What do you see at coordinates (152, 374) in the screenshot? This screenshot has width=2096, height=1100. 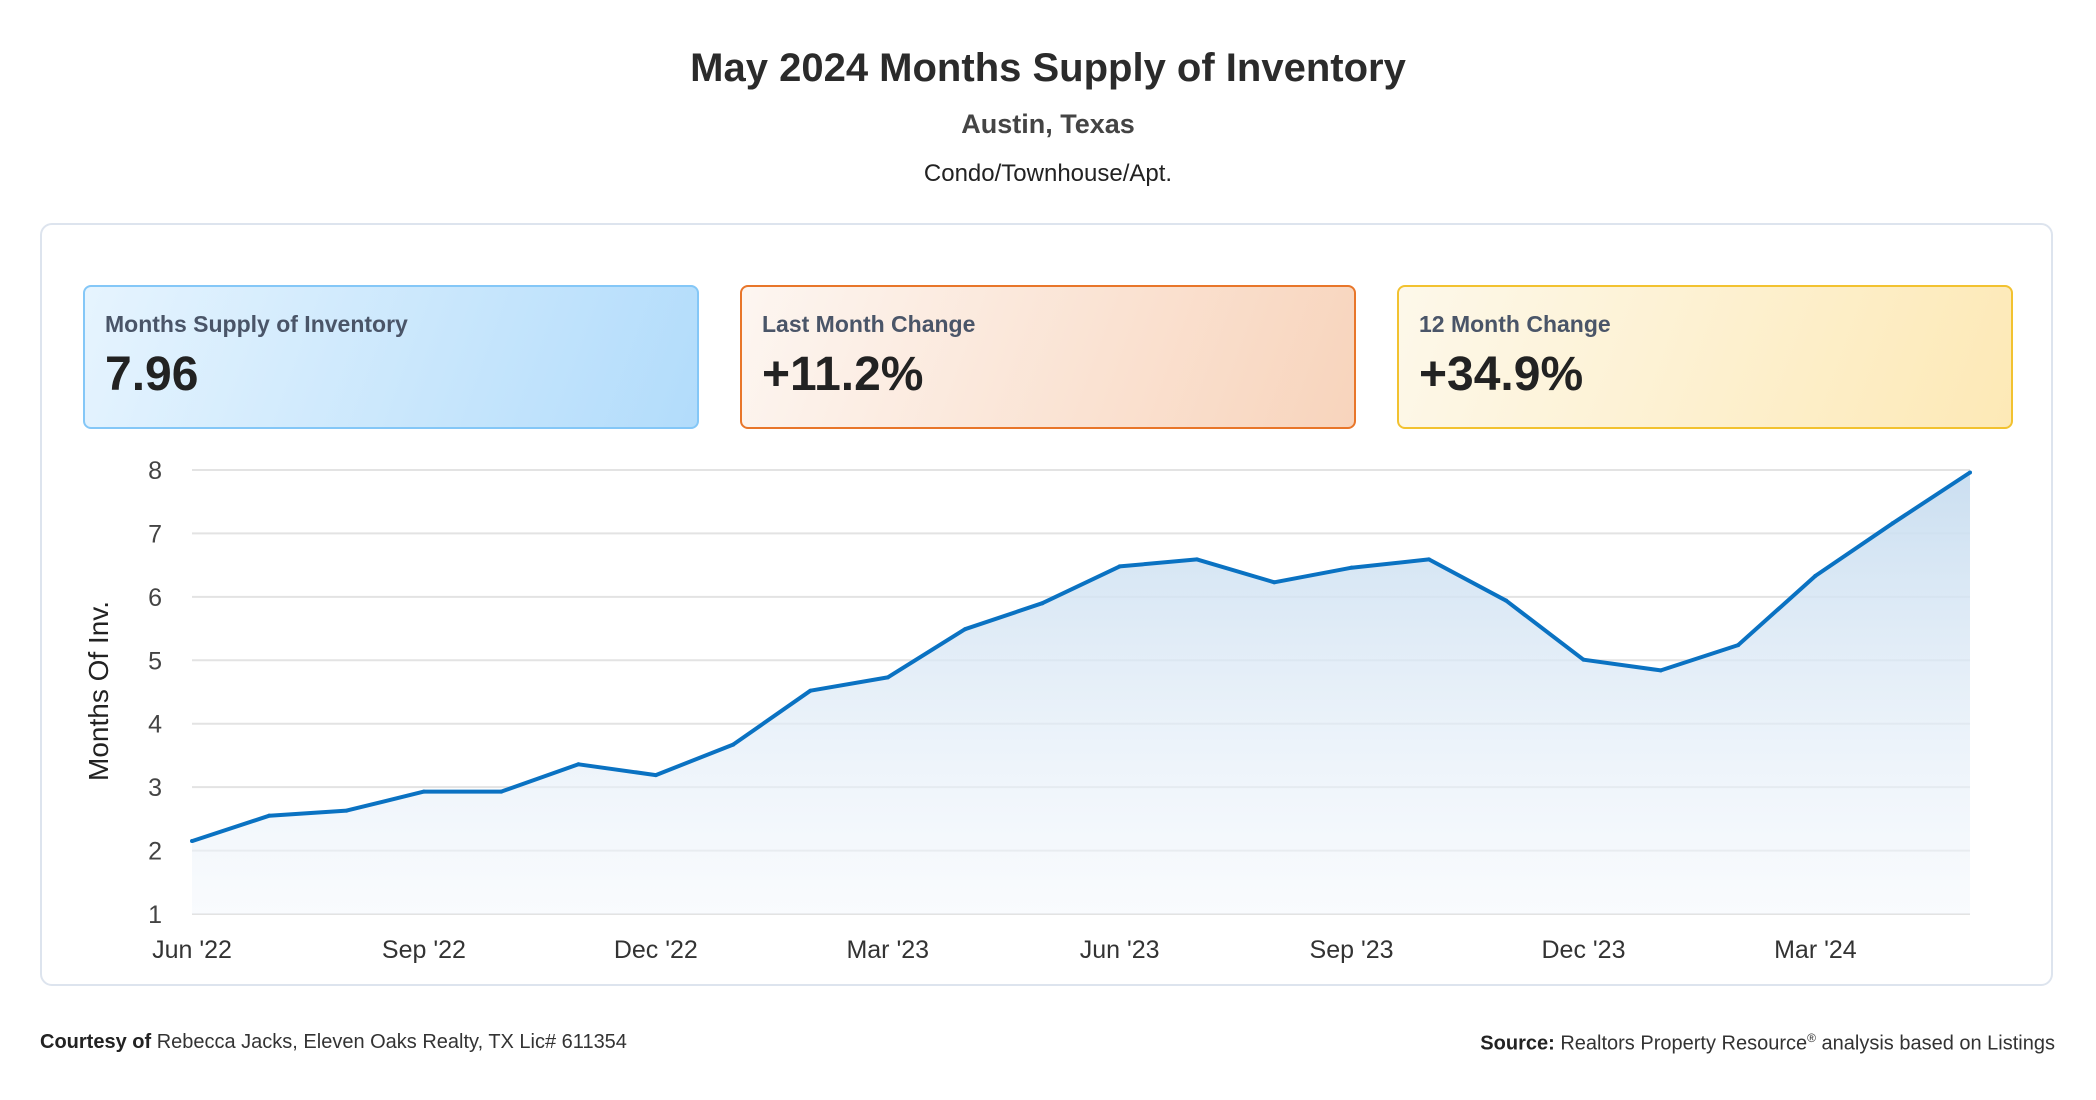 I see `card-value: 7.96` at bounding box center [152, 374].